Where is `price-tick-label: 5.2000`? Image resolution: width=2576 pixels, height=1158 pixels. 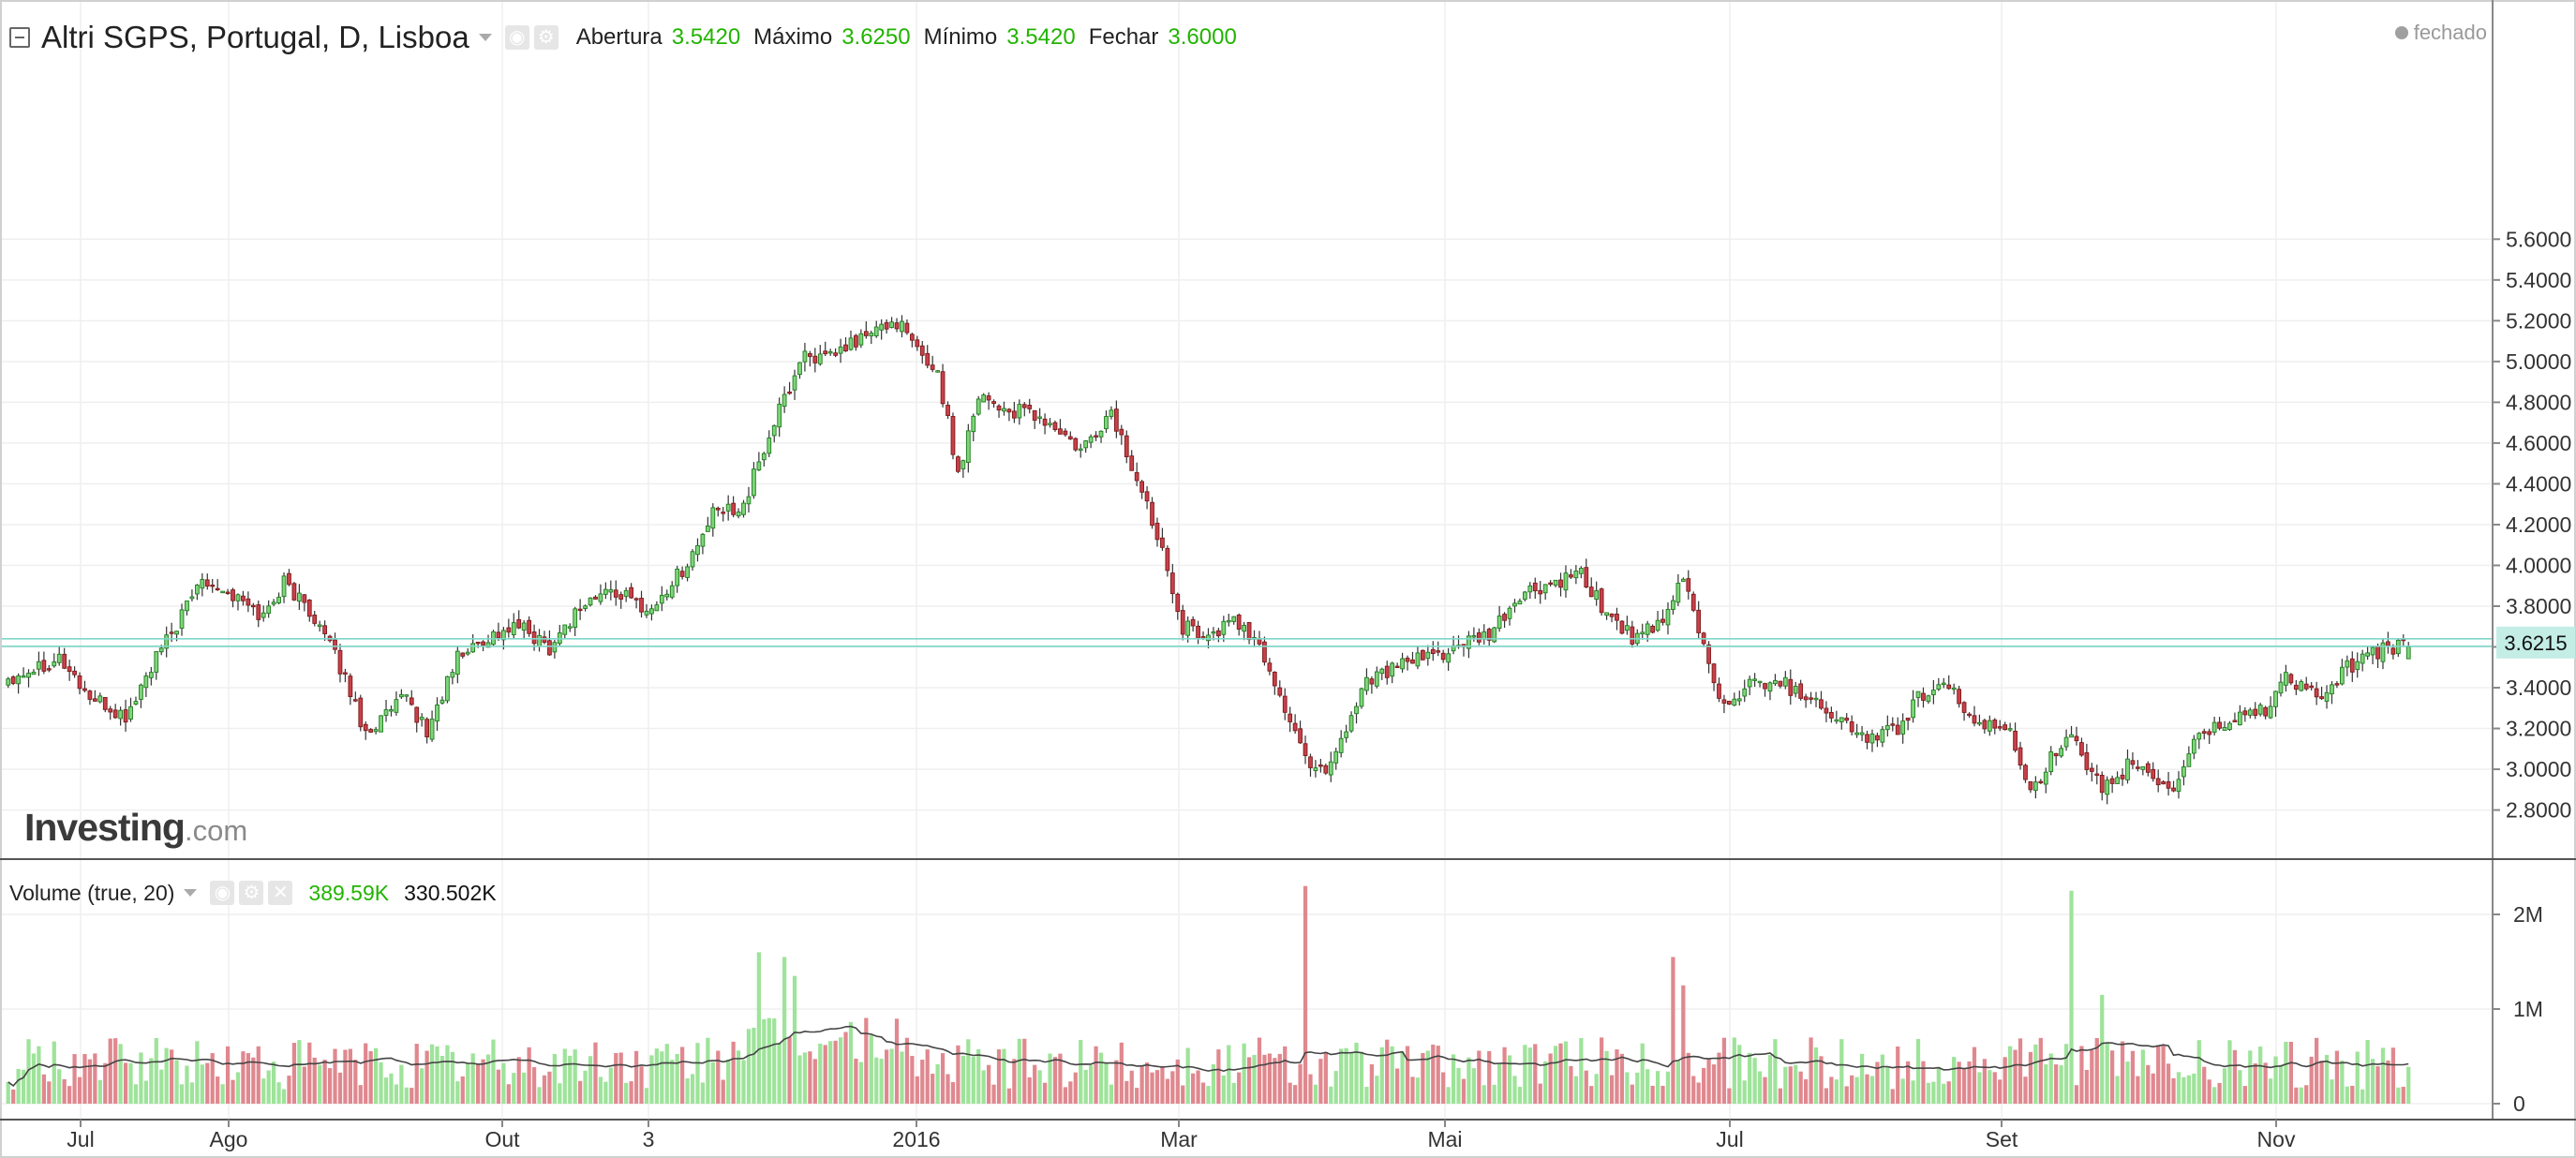
price-tick-label: 5.2000 is located at coordinates (2538, 320).